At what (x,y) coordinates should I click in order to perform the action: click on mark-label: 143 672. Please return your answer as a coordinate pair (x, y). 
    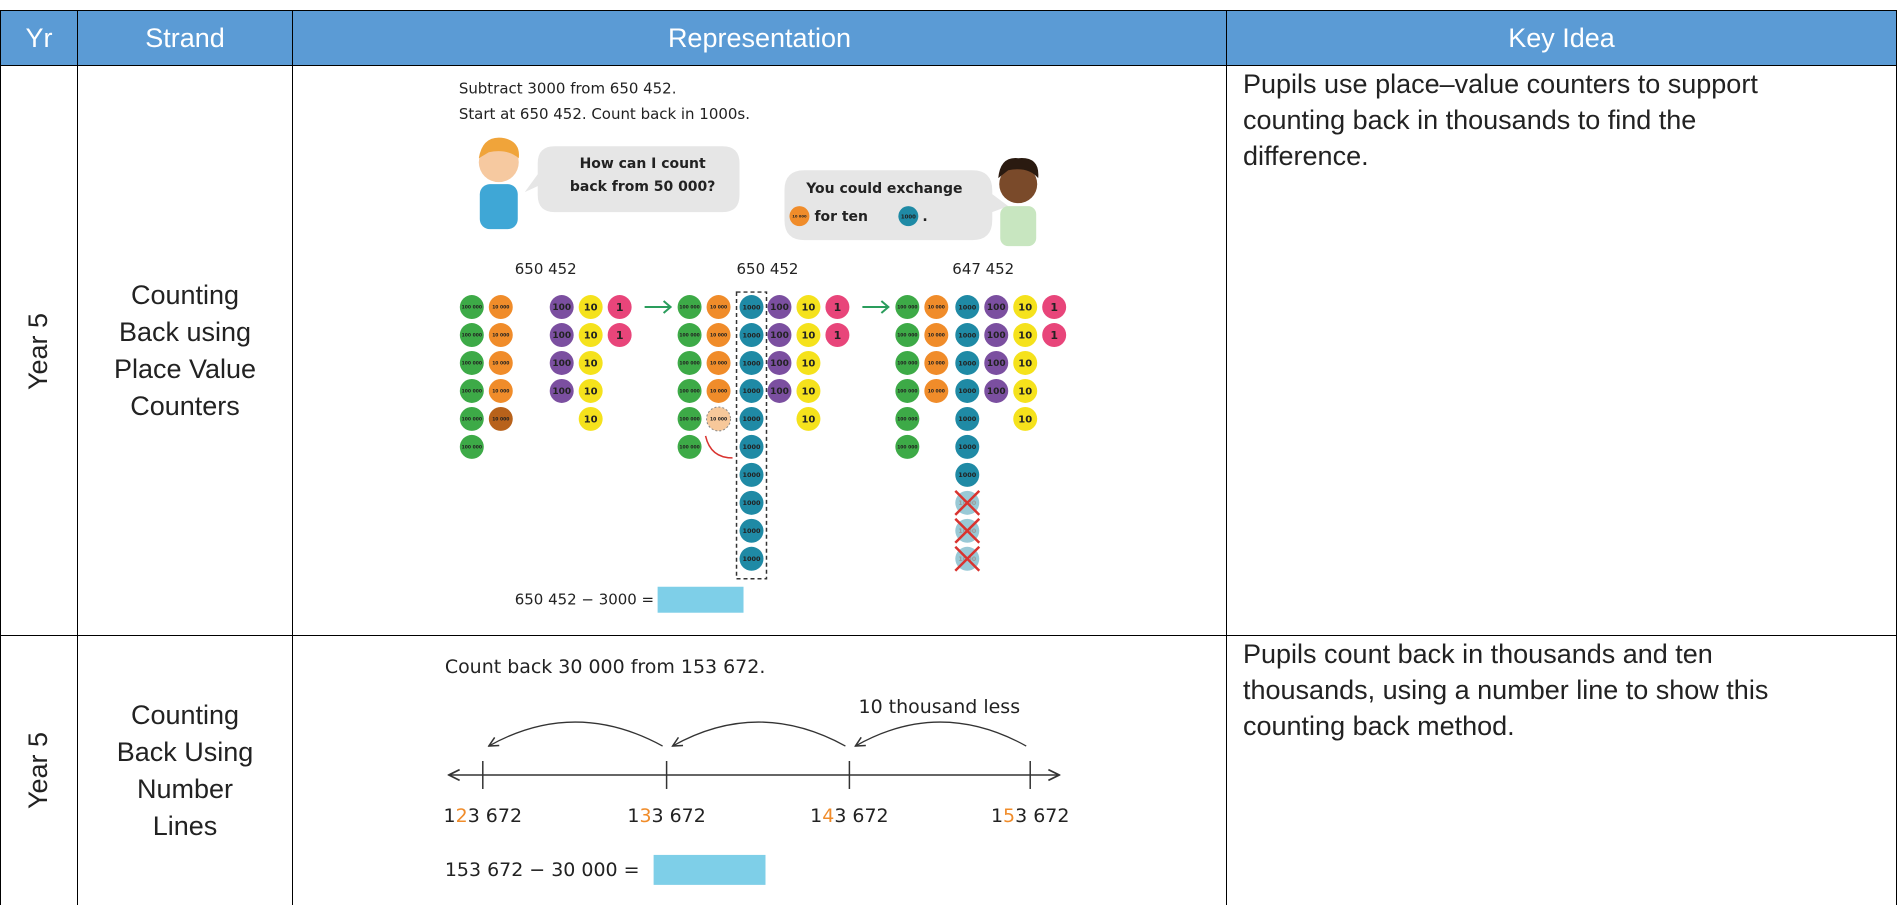
    Looking at the image, I should click on (849, 816).